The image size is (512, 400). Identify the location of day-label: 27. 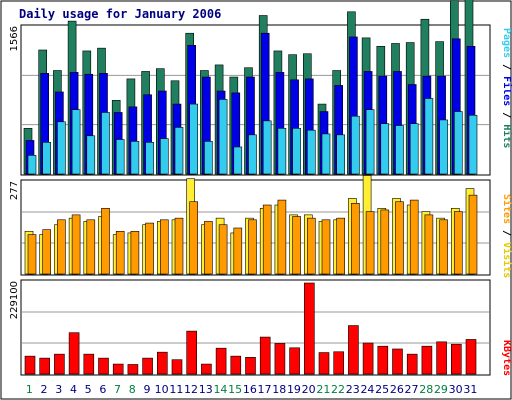
(412, 389).